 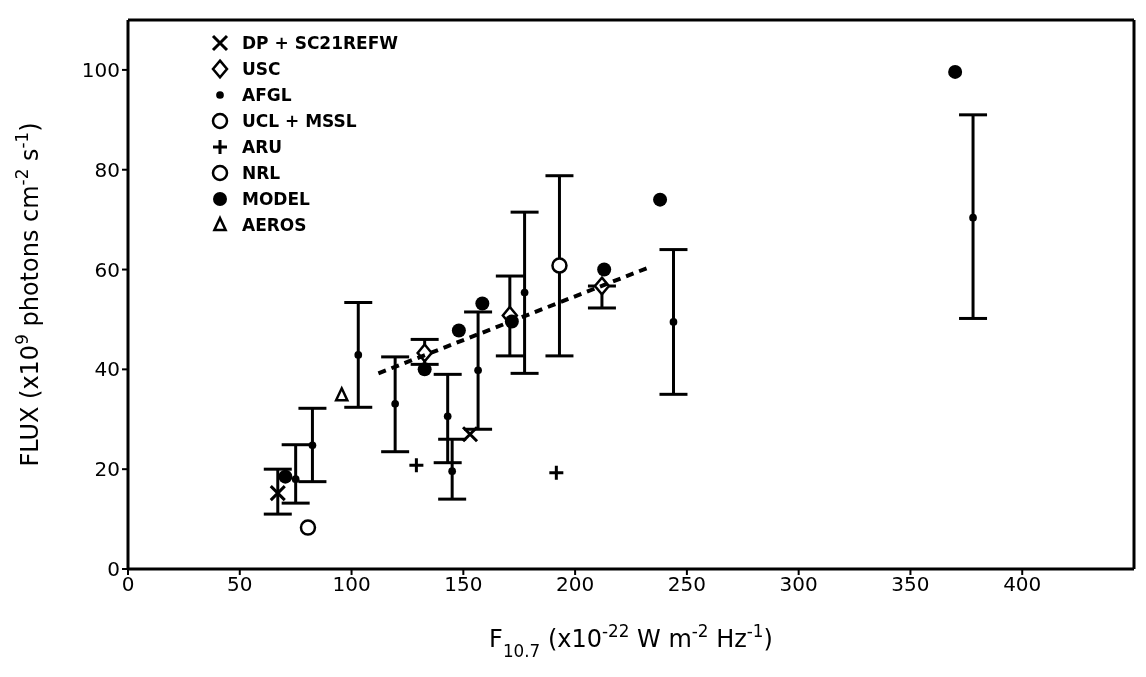 I want to click on legend-label: DP + SC21REFW, so click(x=320, y=43).